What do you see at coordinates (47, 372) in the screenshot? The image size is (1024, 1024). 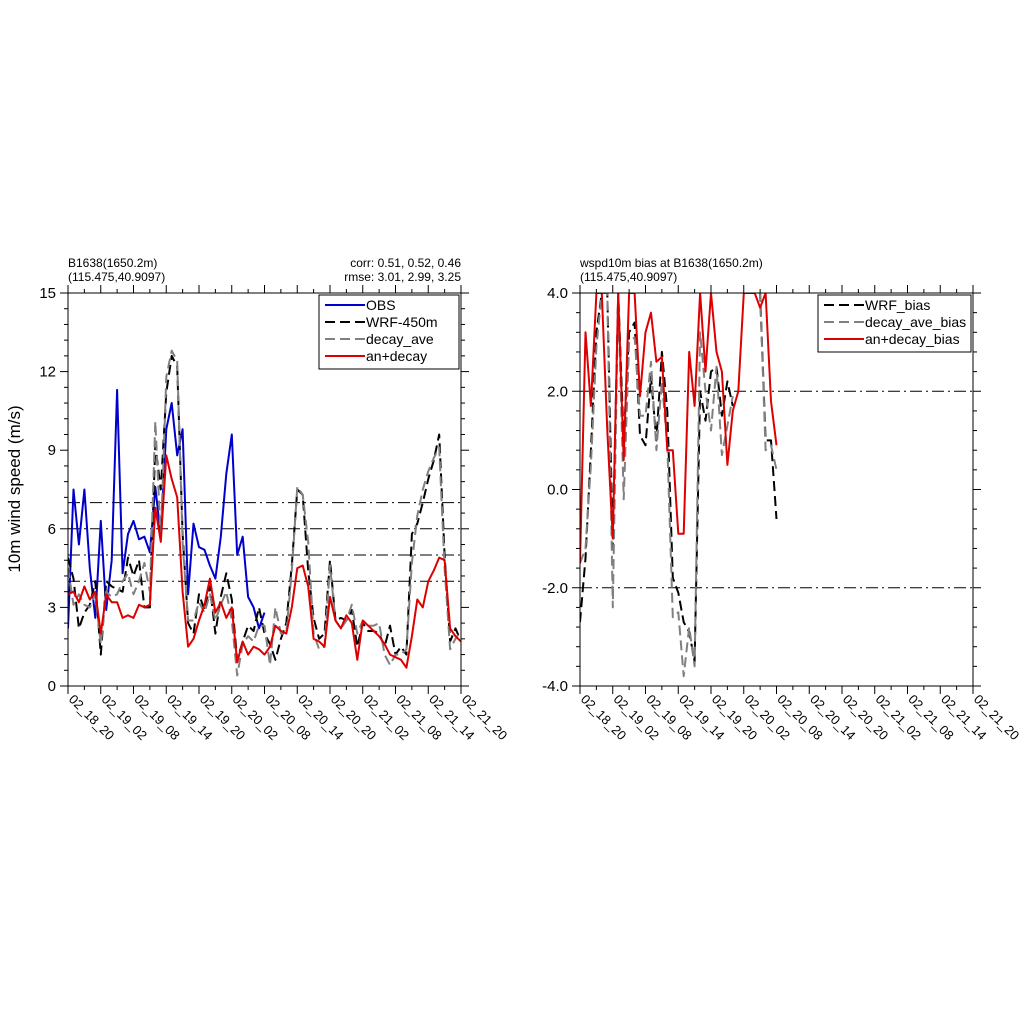 I see `y-tick-label: 12` at bounding box center [47, 372].